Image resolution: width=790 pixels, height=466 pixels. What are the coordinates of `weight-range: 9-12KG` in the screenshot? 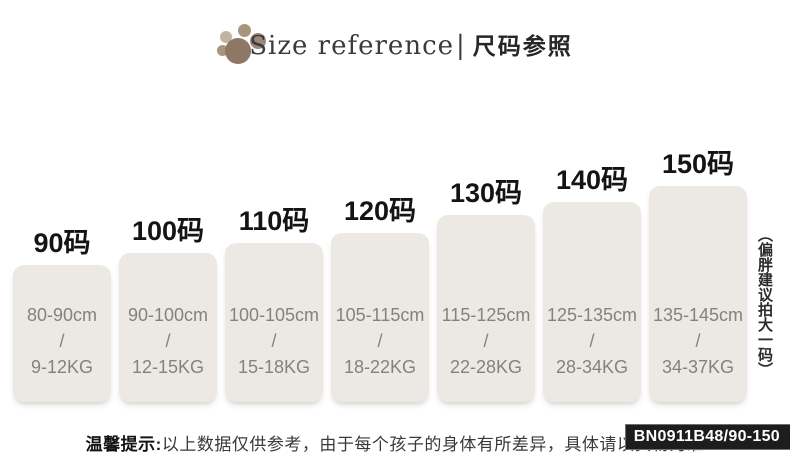 It's located at (62, 367).